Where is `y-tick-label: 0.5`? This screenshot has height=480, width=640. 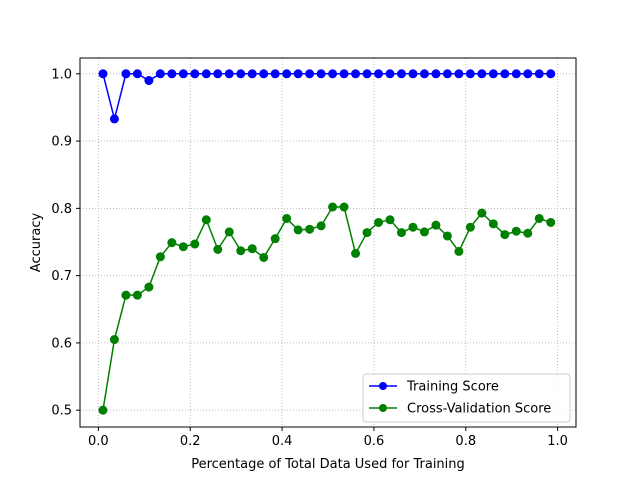
y-tick-label: 0.5 is located at coordinates (61, 411).